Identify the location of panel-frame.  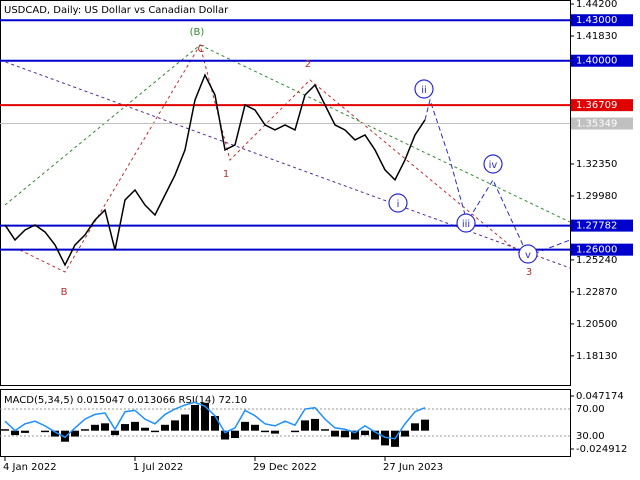
(285, 423).